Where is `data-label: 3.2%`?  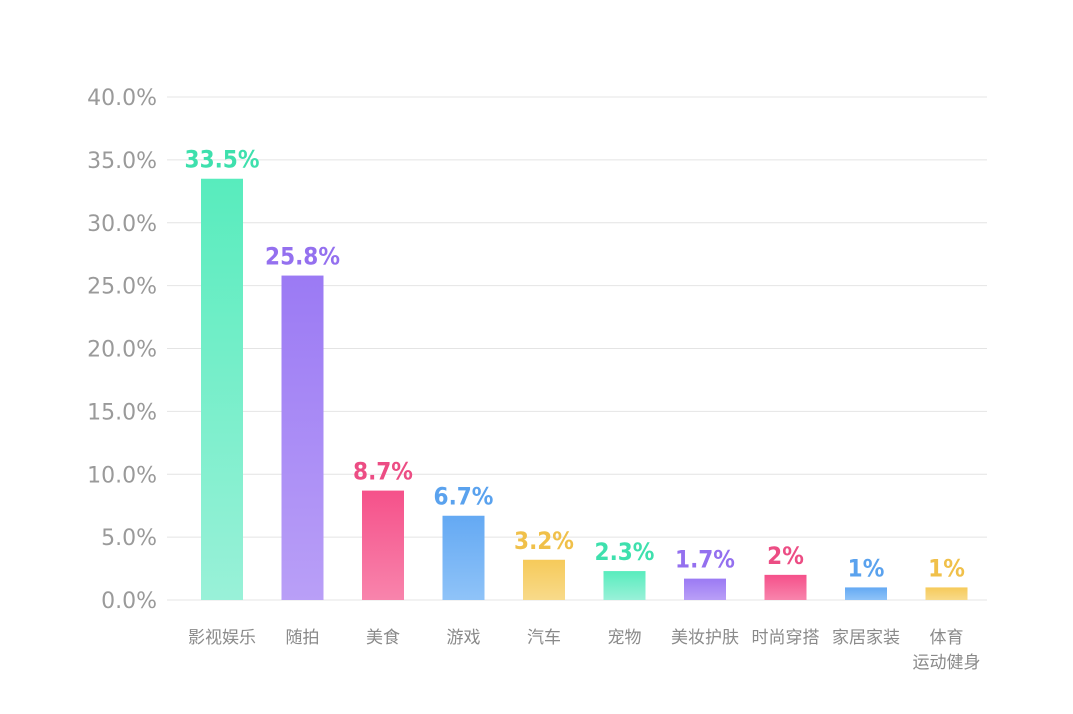
data-label: 3.2% is located at coordinates (544, 541).